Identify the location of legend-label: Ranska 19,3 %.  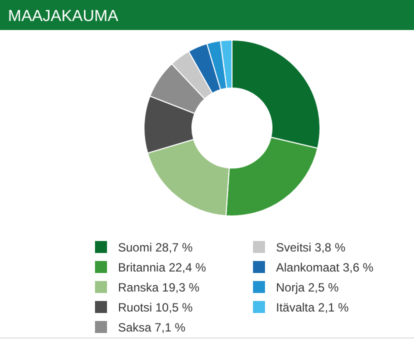
(159, 287).